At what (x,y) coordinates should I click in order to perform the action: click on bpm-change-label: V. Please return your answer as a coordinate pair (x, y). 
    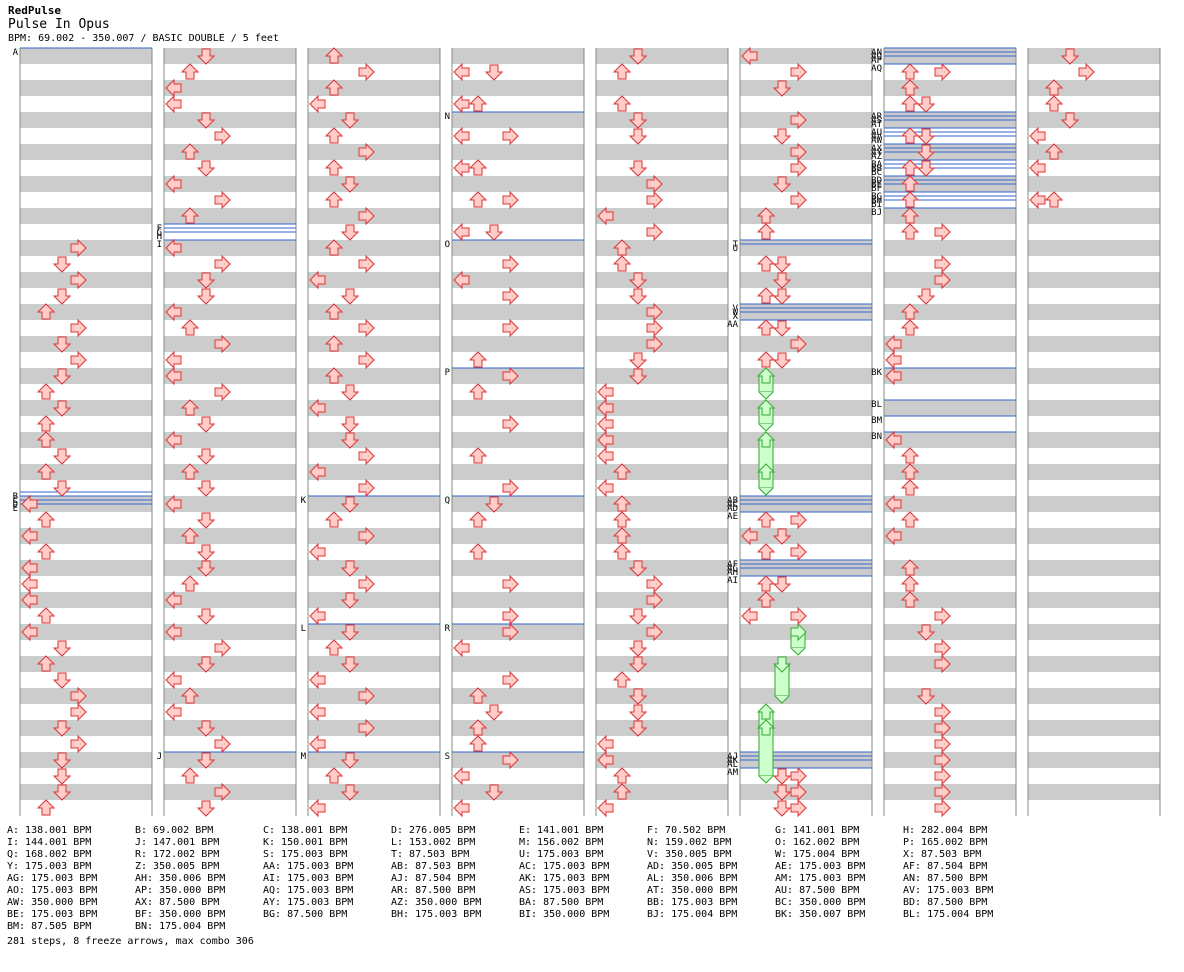
    Looking at the image, I should click on (736, 309).